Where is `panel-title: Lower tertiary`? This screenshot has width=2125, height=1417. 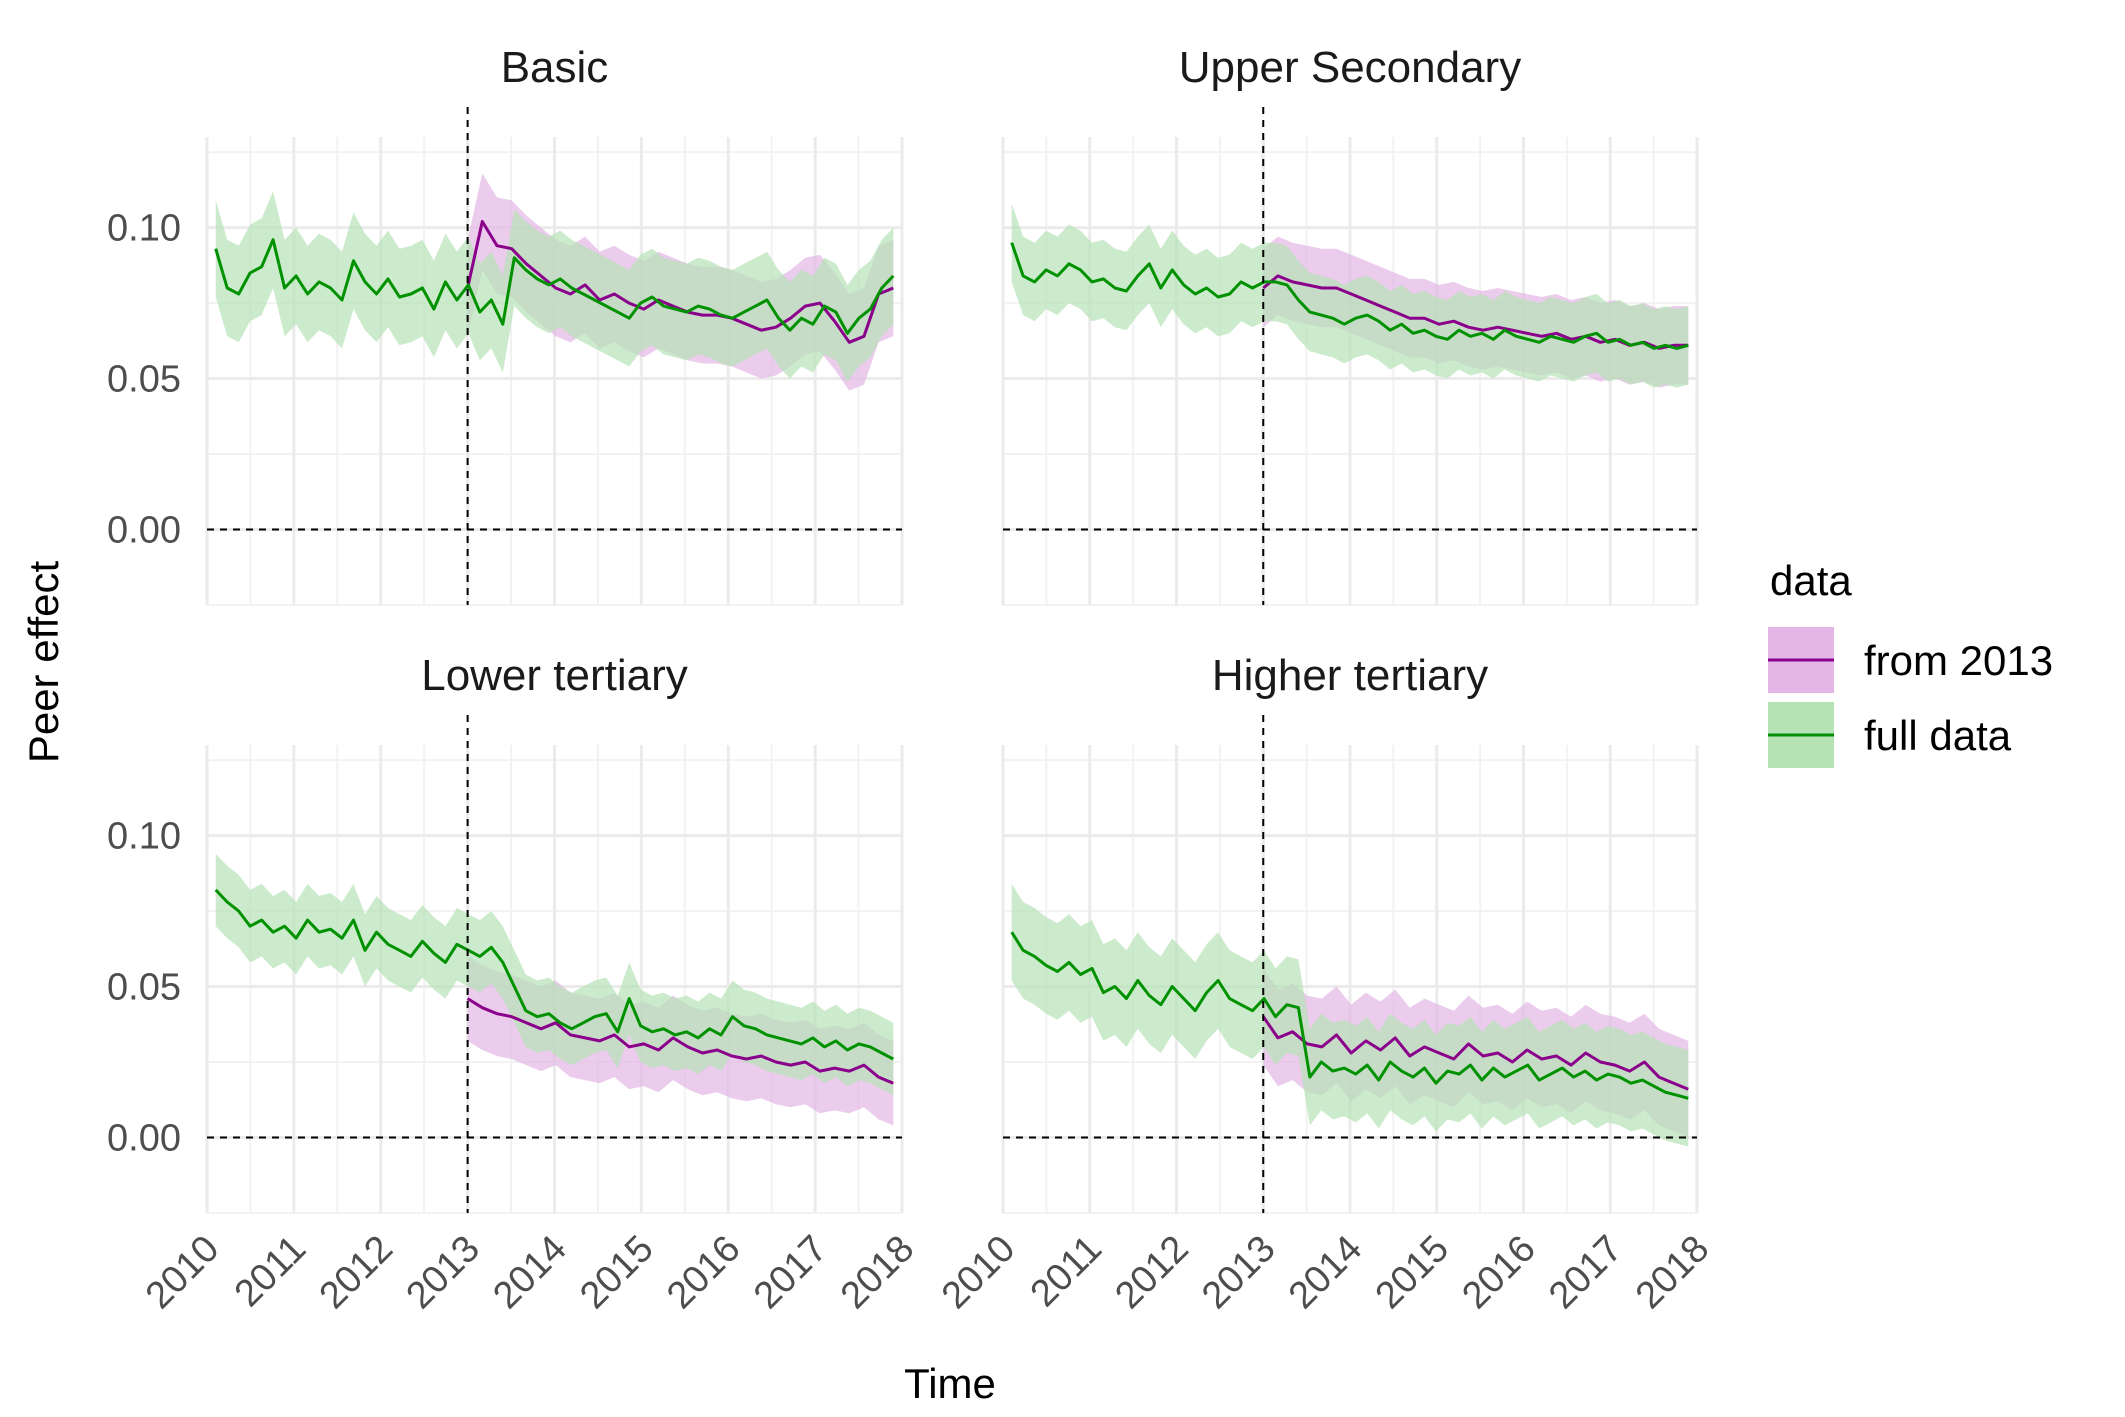 panel-title: Lower tertiary is located at coordinates (554, 675).